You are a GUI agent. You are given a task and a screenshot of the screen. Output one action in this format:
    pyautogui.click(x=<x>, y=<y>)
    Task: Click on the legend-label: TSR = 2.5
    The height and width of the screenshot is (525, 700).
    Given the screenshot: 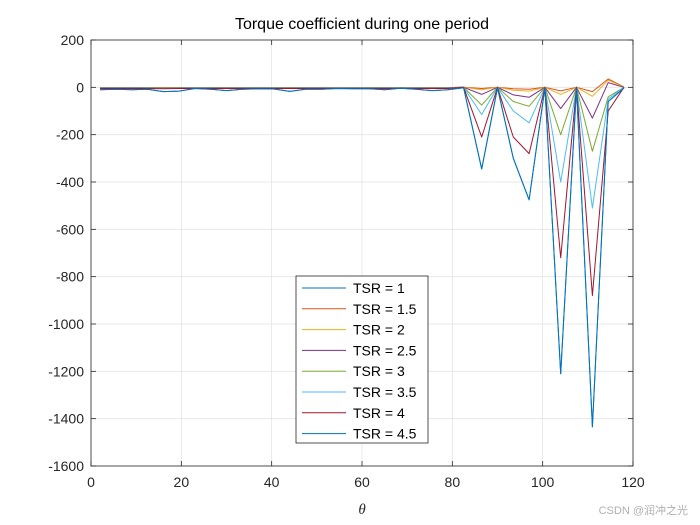 What is the action you would take?
    pyautogui.click(x=385, y=350)
    